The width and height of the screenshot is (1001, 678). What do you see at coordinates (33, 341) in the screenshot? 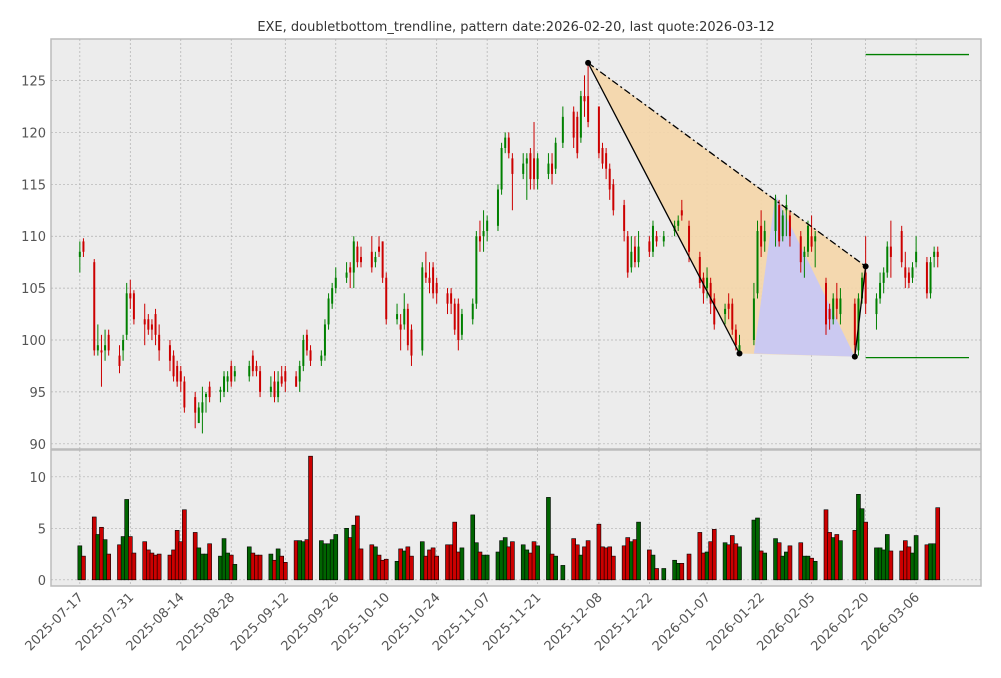
I see `price-tick-label: 100` at bounding box center [33, 341].